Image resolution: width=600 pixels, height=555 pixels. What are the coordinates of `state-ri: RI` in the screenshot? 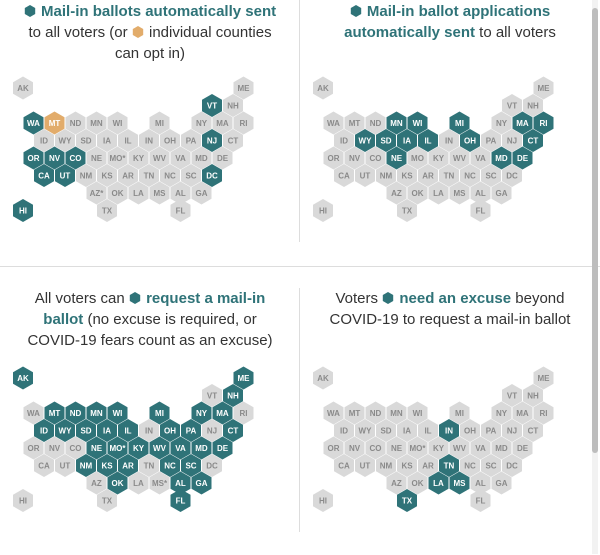 It's located at (243, 123).